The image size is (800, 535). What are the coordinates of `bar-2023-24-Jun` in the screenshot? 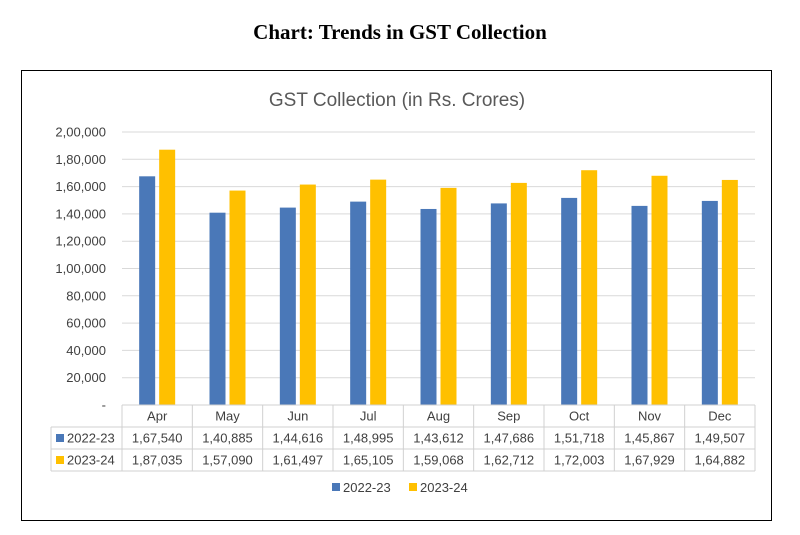 It's located at (307, 294).